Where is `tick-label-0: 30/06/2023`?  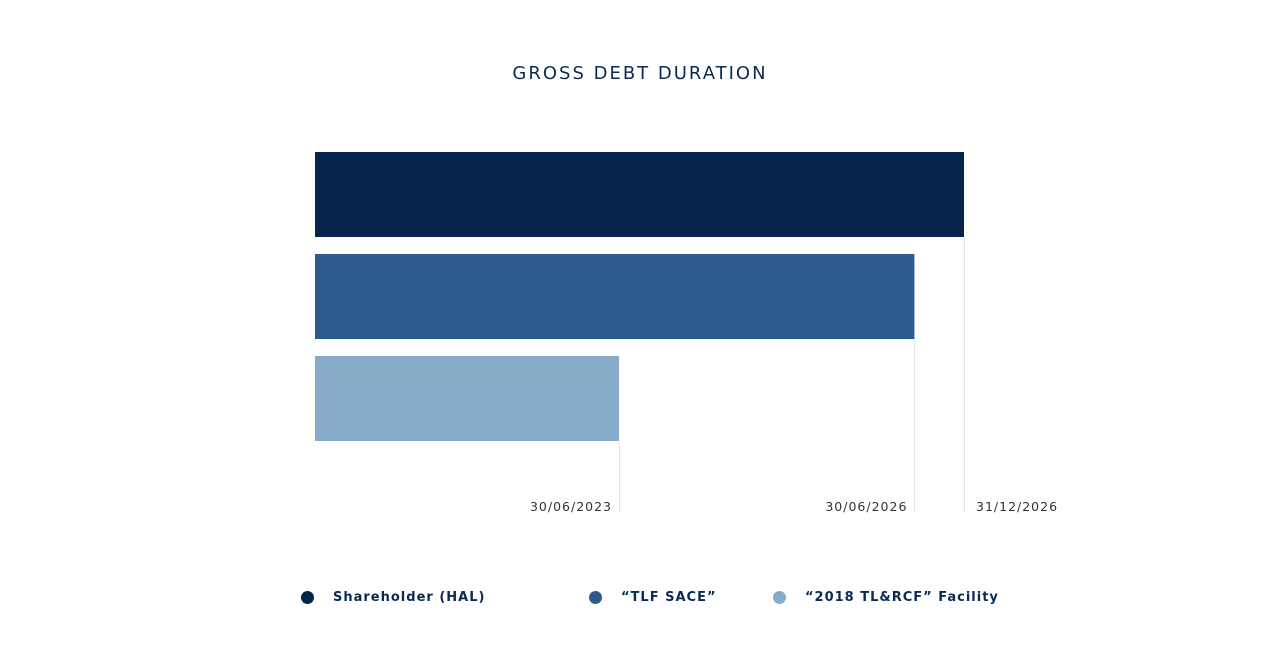
tick-label-0: 30/06/2023 is located at coordinates (571, 506).